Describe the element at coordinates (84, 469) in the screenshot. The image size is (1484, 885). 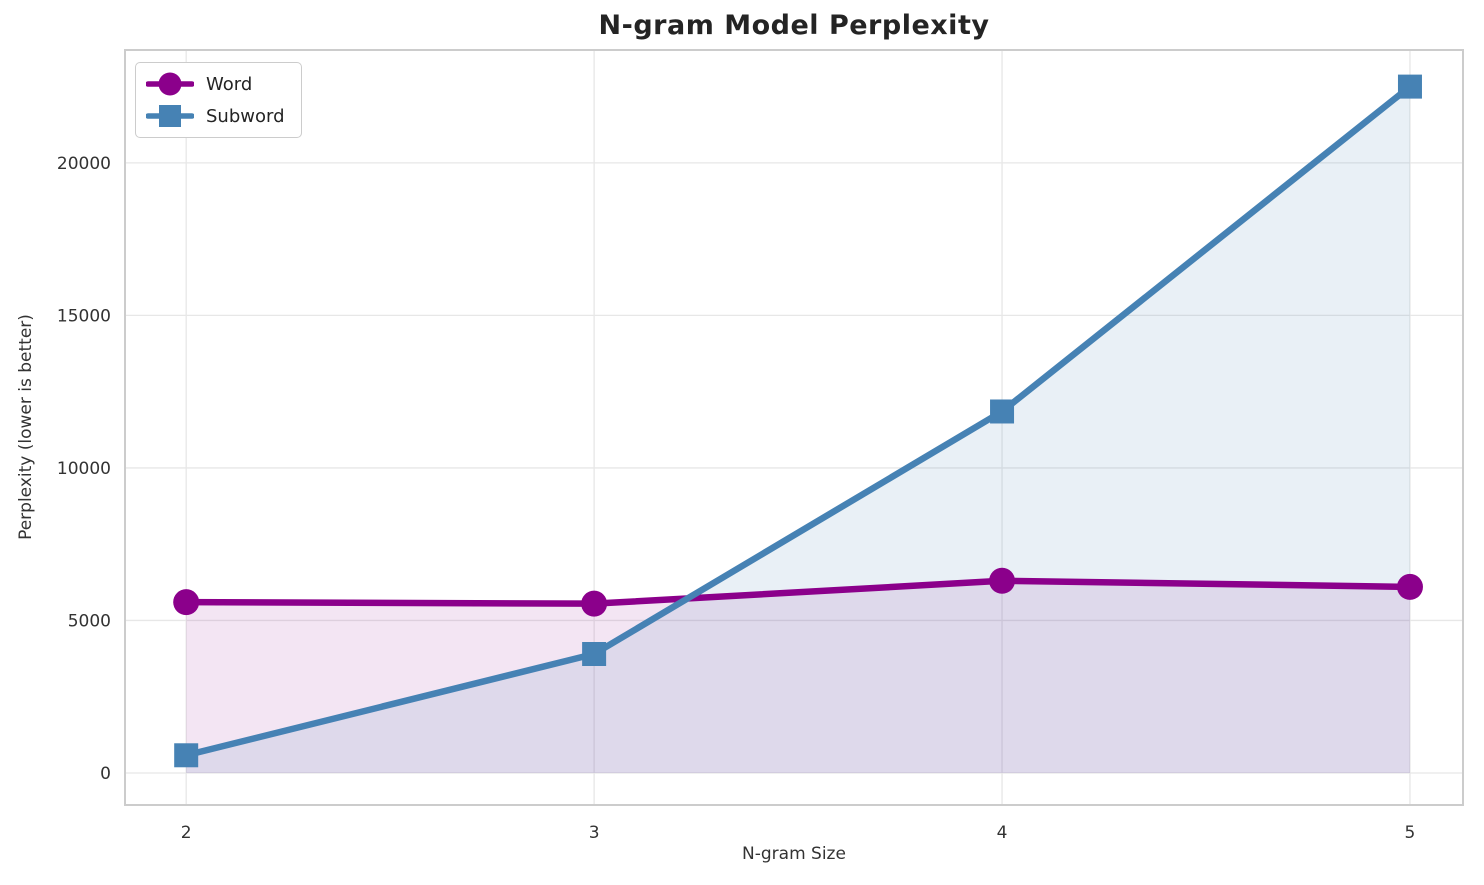
I see `y-tick-label: 10000` at that location.